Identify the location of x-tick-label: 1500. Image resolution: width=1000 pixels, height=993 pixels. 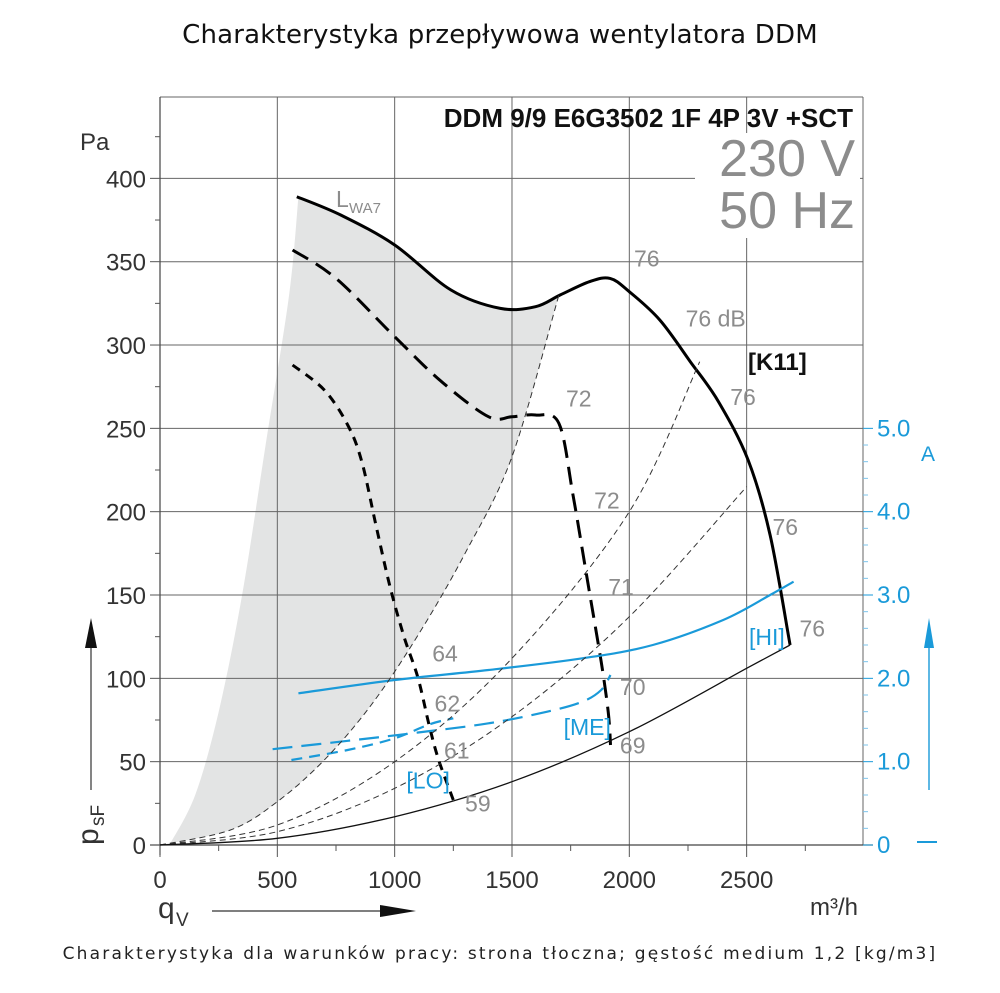
(511, 880).